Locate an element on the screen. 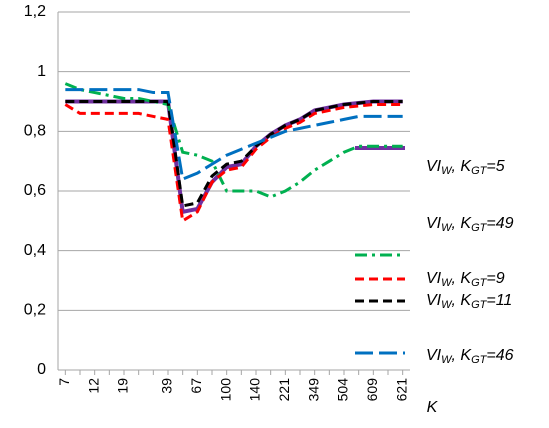 The width and height of the screenshot is (549, 428). y-tick-label: 0,2 is located at coordinates (35, 310).